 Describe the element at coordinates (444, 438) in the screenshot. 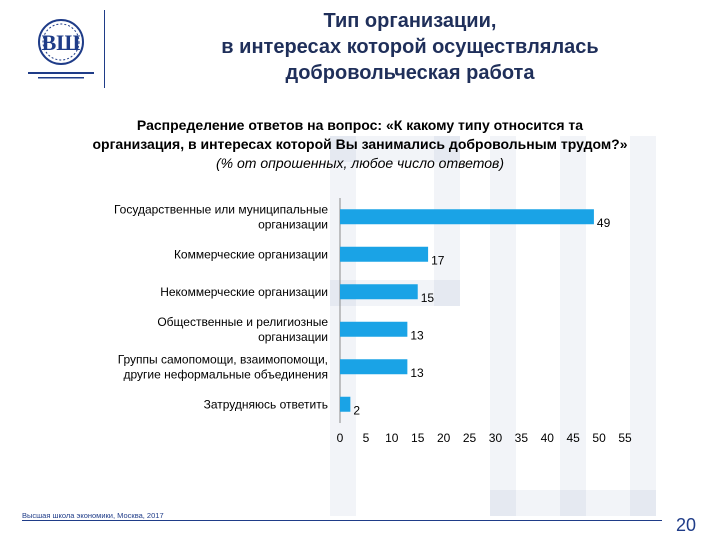

I see `x-tick-label: 20` at that location.